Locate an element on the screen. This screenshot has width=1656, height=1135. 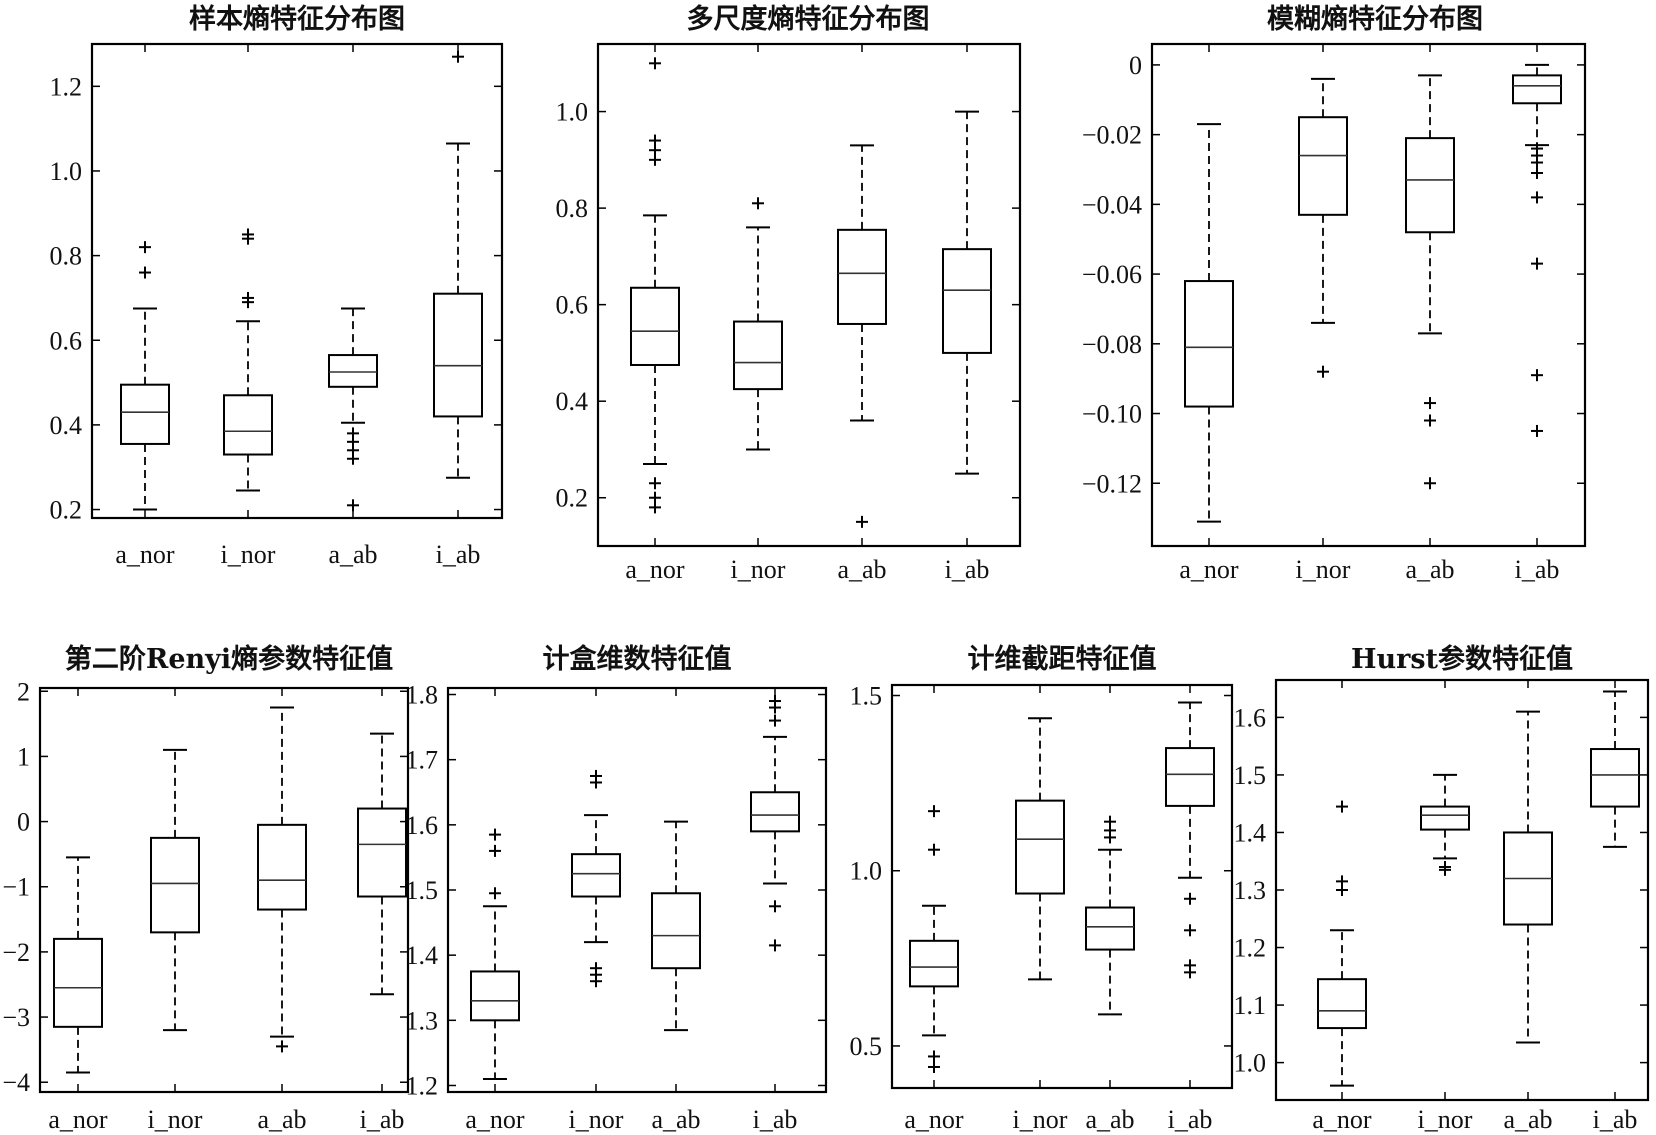
y-tick-label: 0.8 is located at coordinates (66, 256).